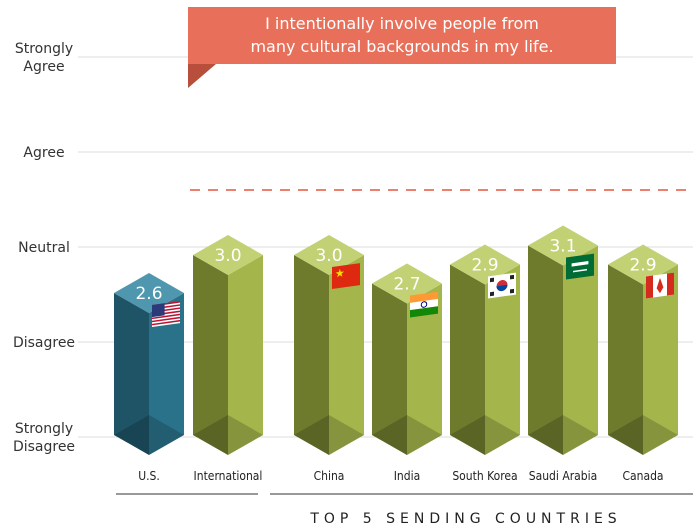  I want to click on india-flag, so click(424, 304).